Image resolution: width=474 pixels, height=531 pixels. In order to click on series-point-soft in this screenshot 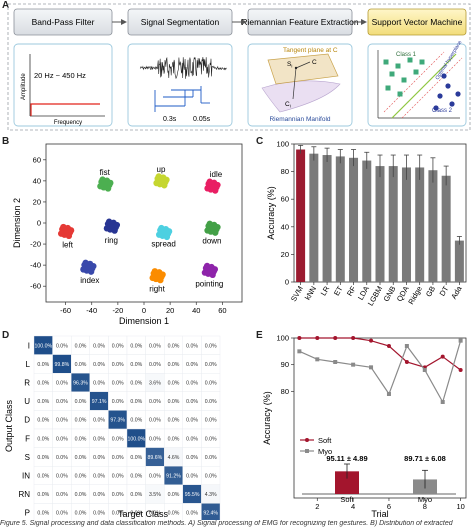, I will do `click(335, 338)`.